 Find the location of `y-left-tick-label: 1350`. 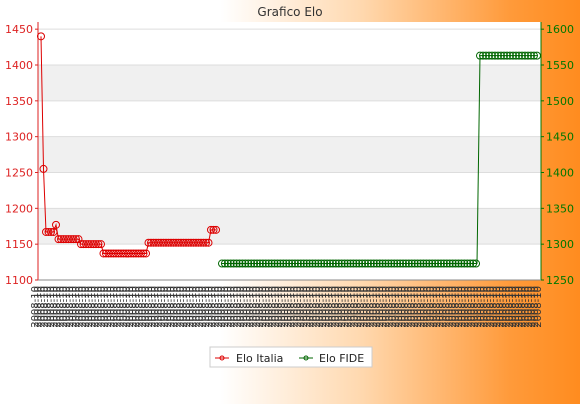

y-left-tick-label: 1350 is located at coordinates (19, 101).